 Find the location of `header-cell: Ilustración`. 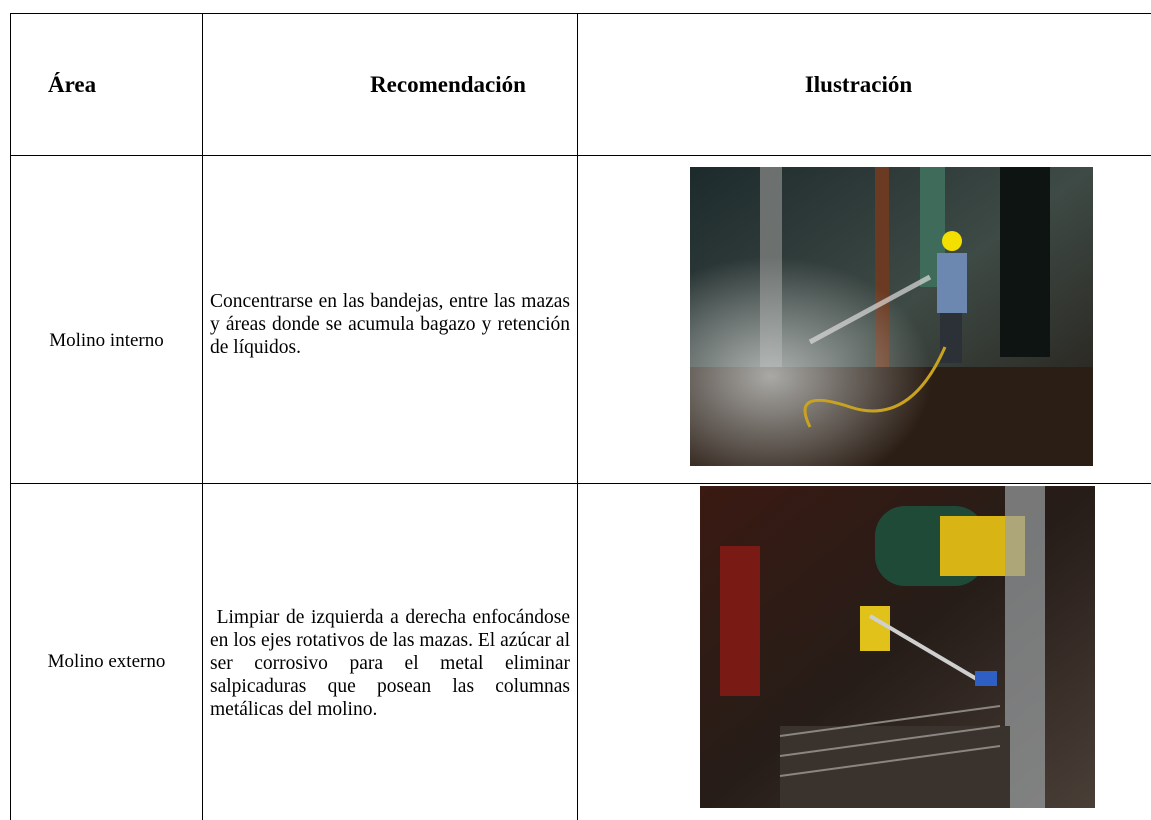

header-cell: Ilustración is located at coordinates (858, 84).